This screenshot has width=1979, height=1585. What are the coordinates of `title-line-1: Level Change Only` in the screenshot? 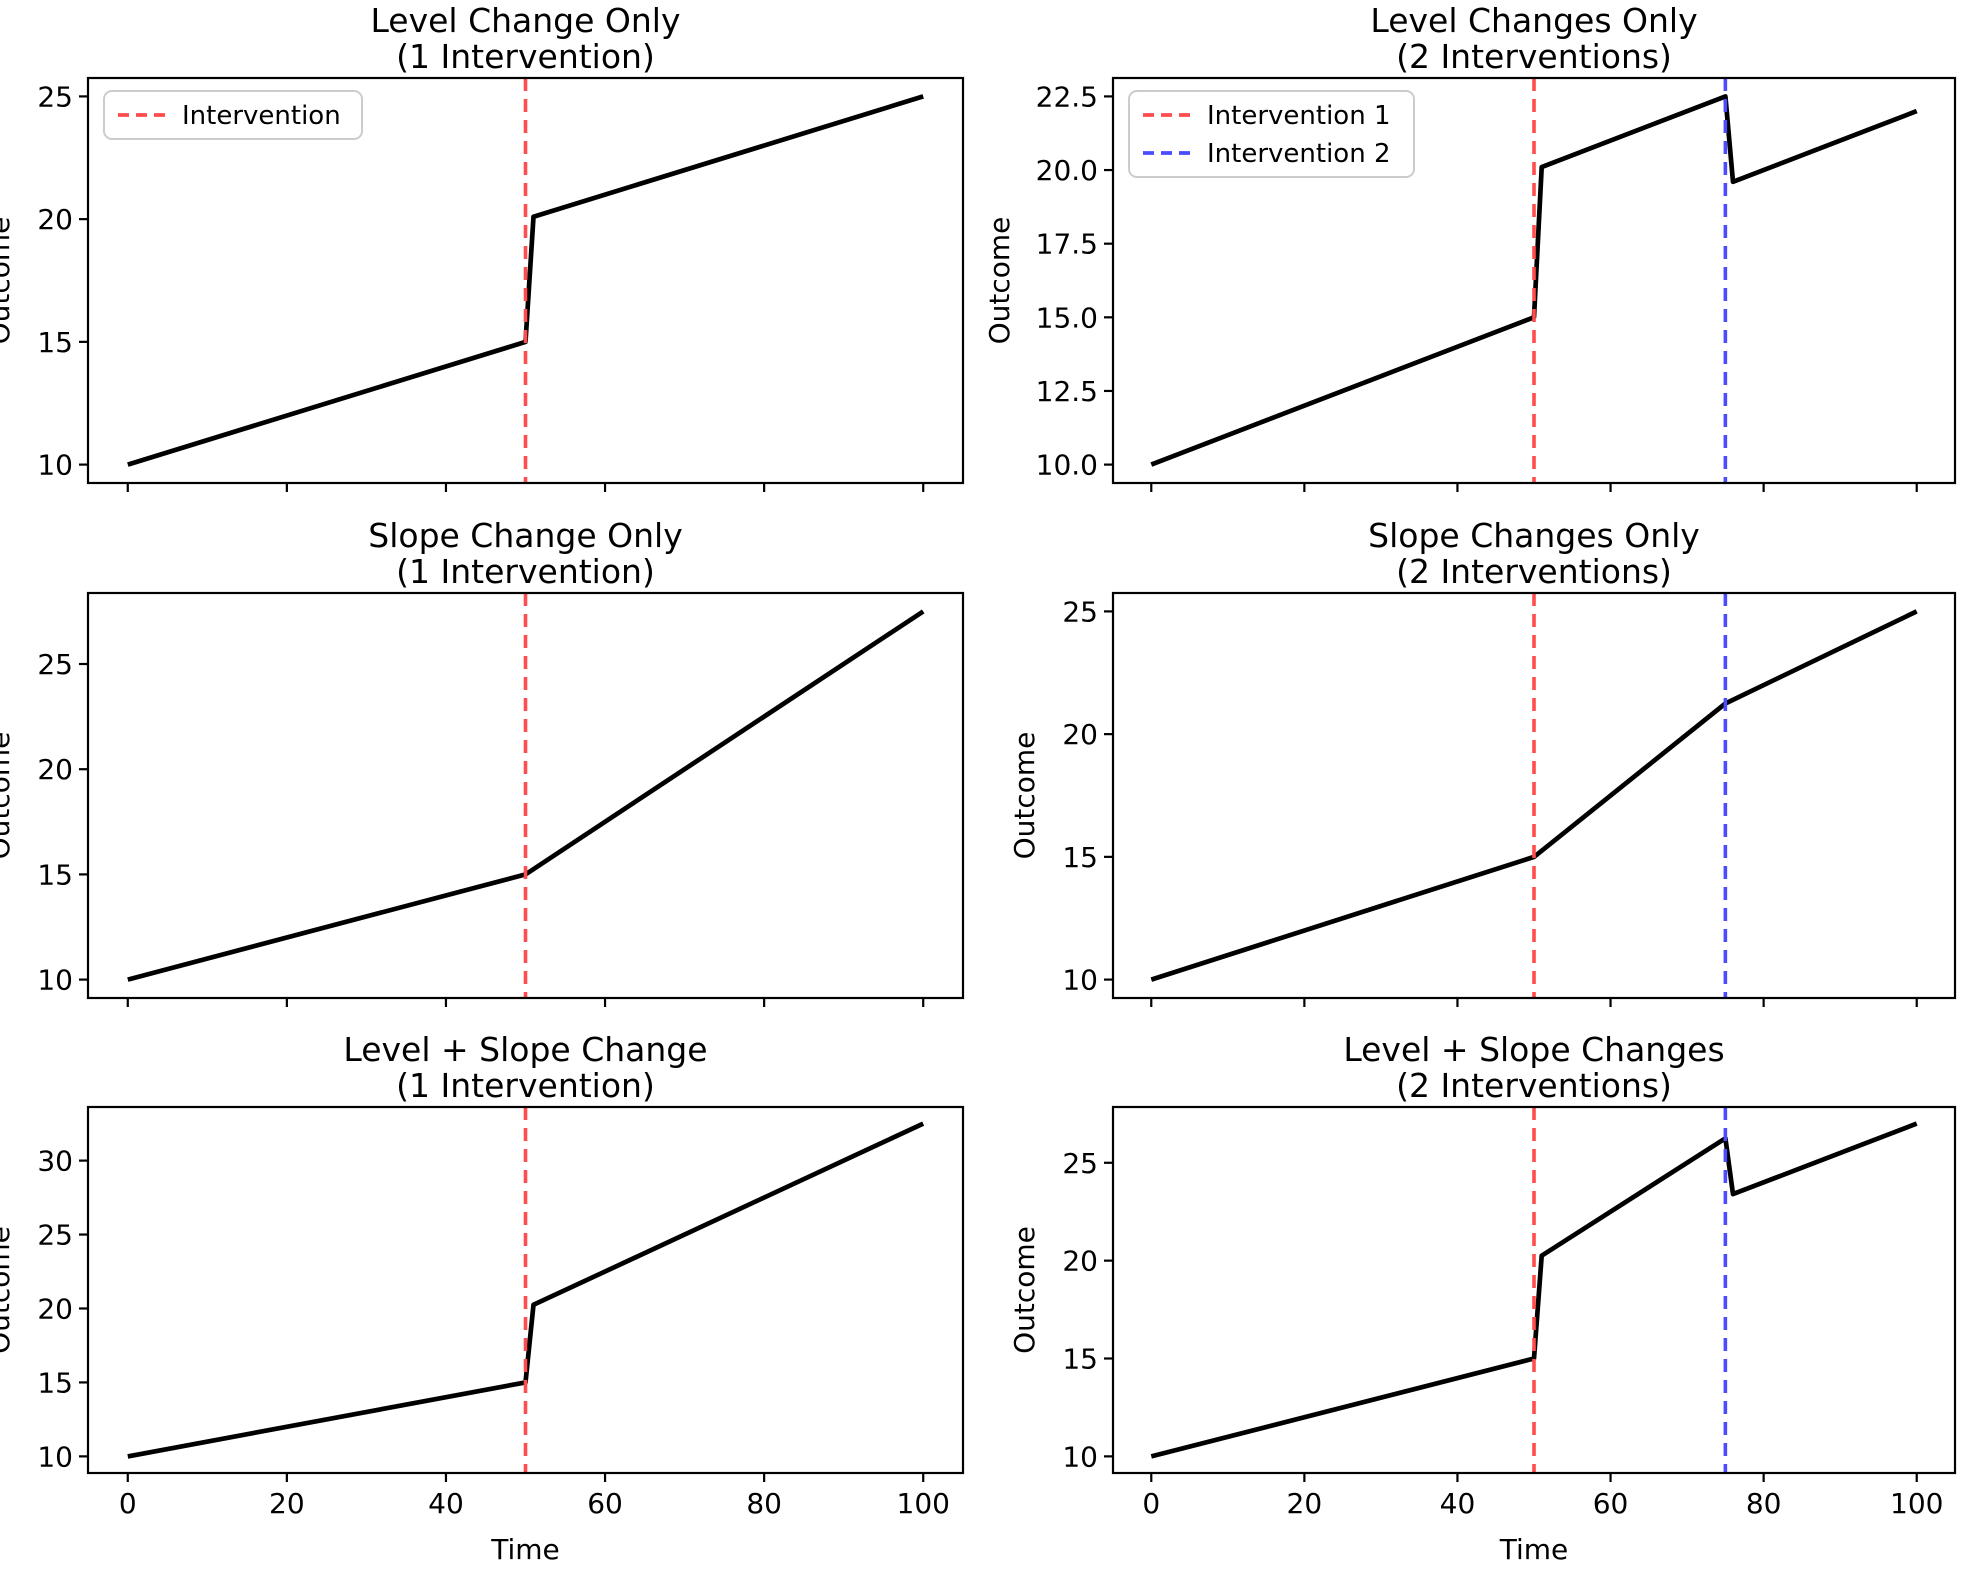 It's located at (525, 20).